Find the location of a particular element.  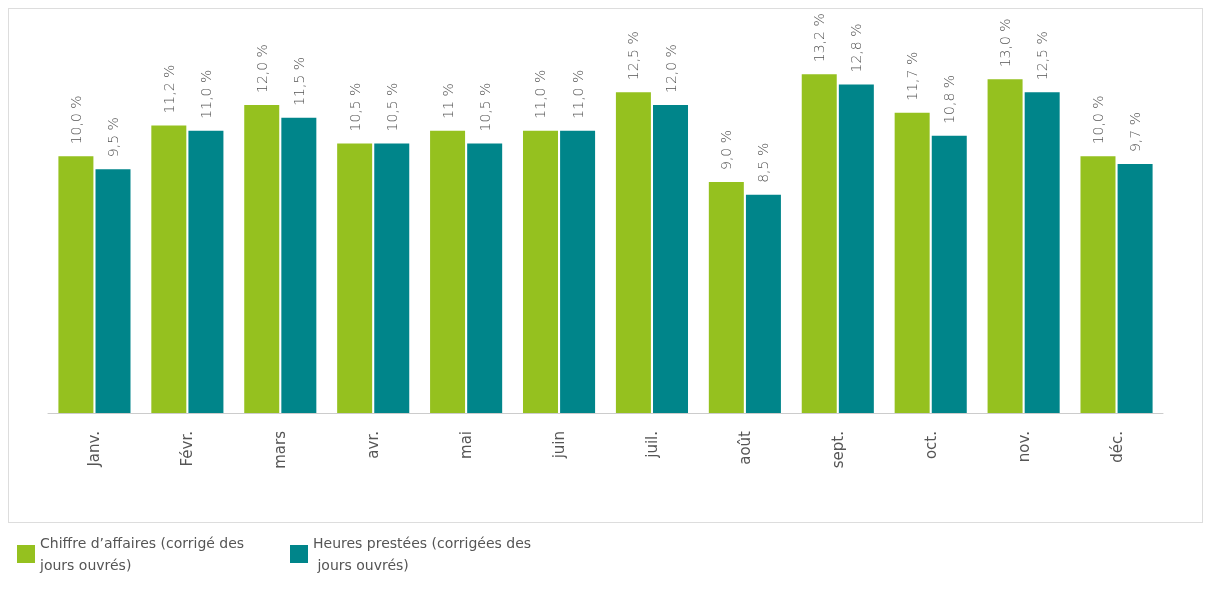

data-label: 13,2 % is located at coordinates (819, 38).